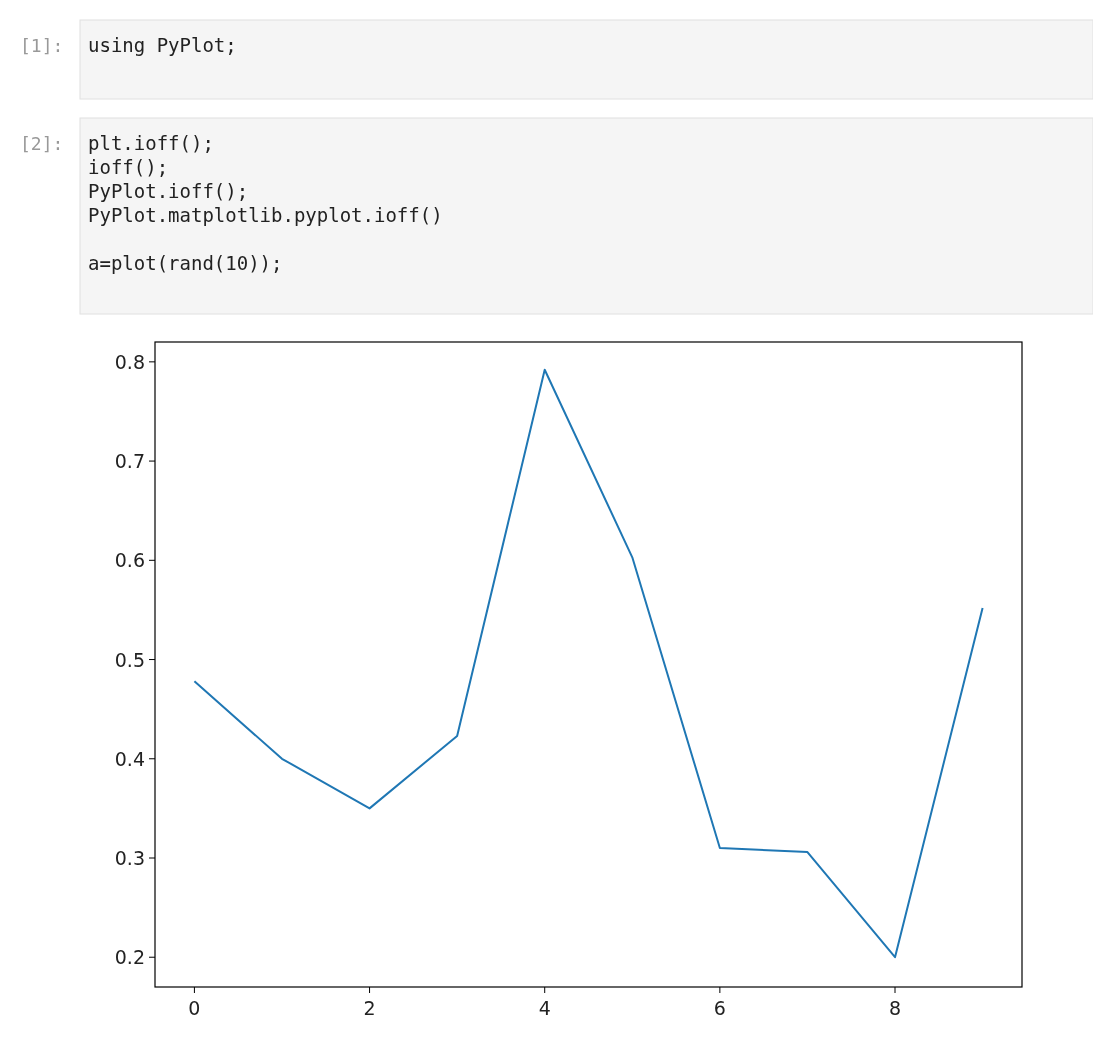  Describe the element at coordinates (129, 461) in the screenshot. I see `y-tick-label: 0.7` at that location.